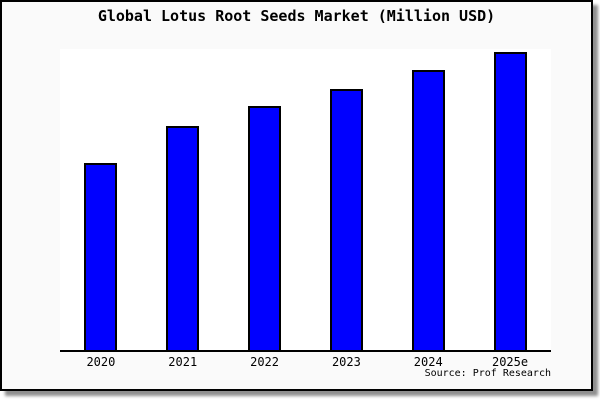  I want to click on bar-2020, so click(101, 256).